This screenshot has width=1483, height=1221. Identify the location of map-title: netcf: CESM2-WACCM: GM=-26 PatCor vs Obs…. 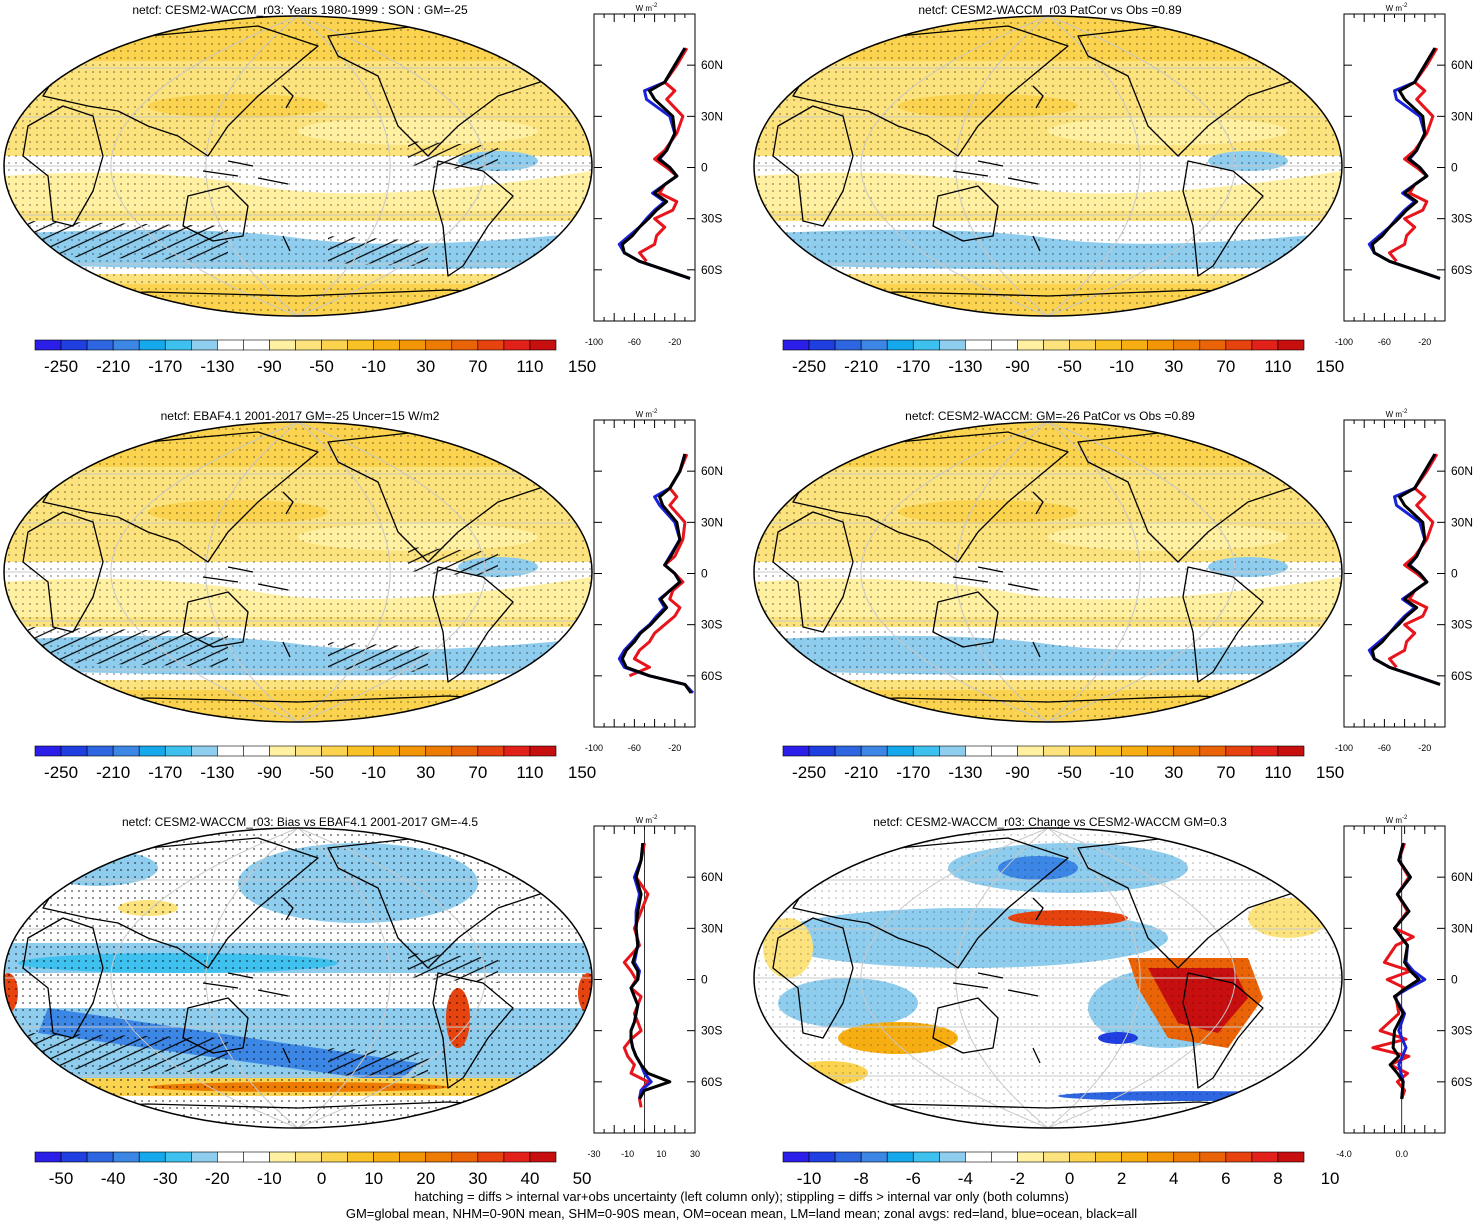
(1050, 416).